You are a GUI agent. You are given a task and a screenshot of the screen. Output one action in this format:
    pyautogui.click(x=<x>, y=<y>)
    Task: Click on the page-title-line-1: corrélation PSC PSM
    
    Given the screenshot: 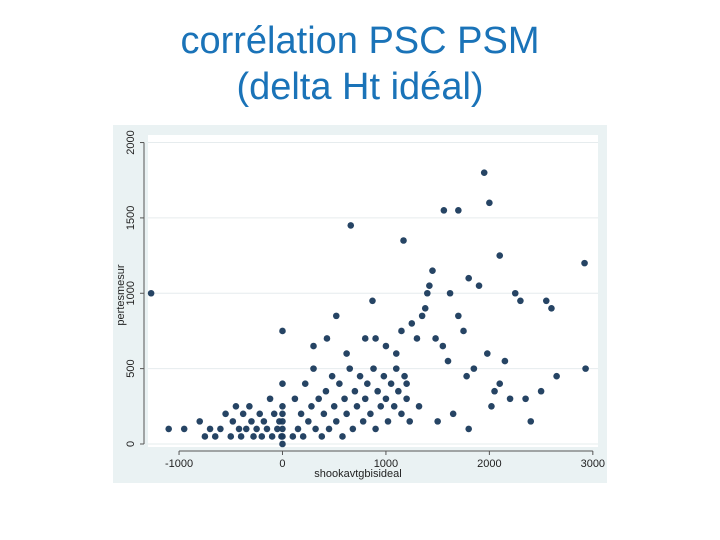 What is the action you would take?
    pyautogui.click(x=360, y=41)
    